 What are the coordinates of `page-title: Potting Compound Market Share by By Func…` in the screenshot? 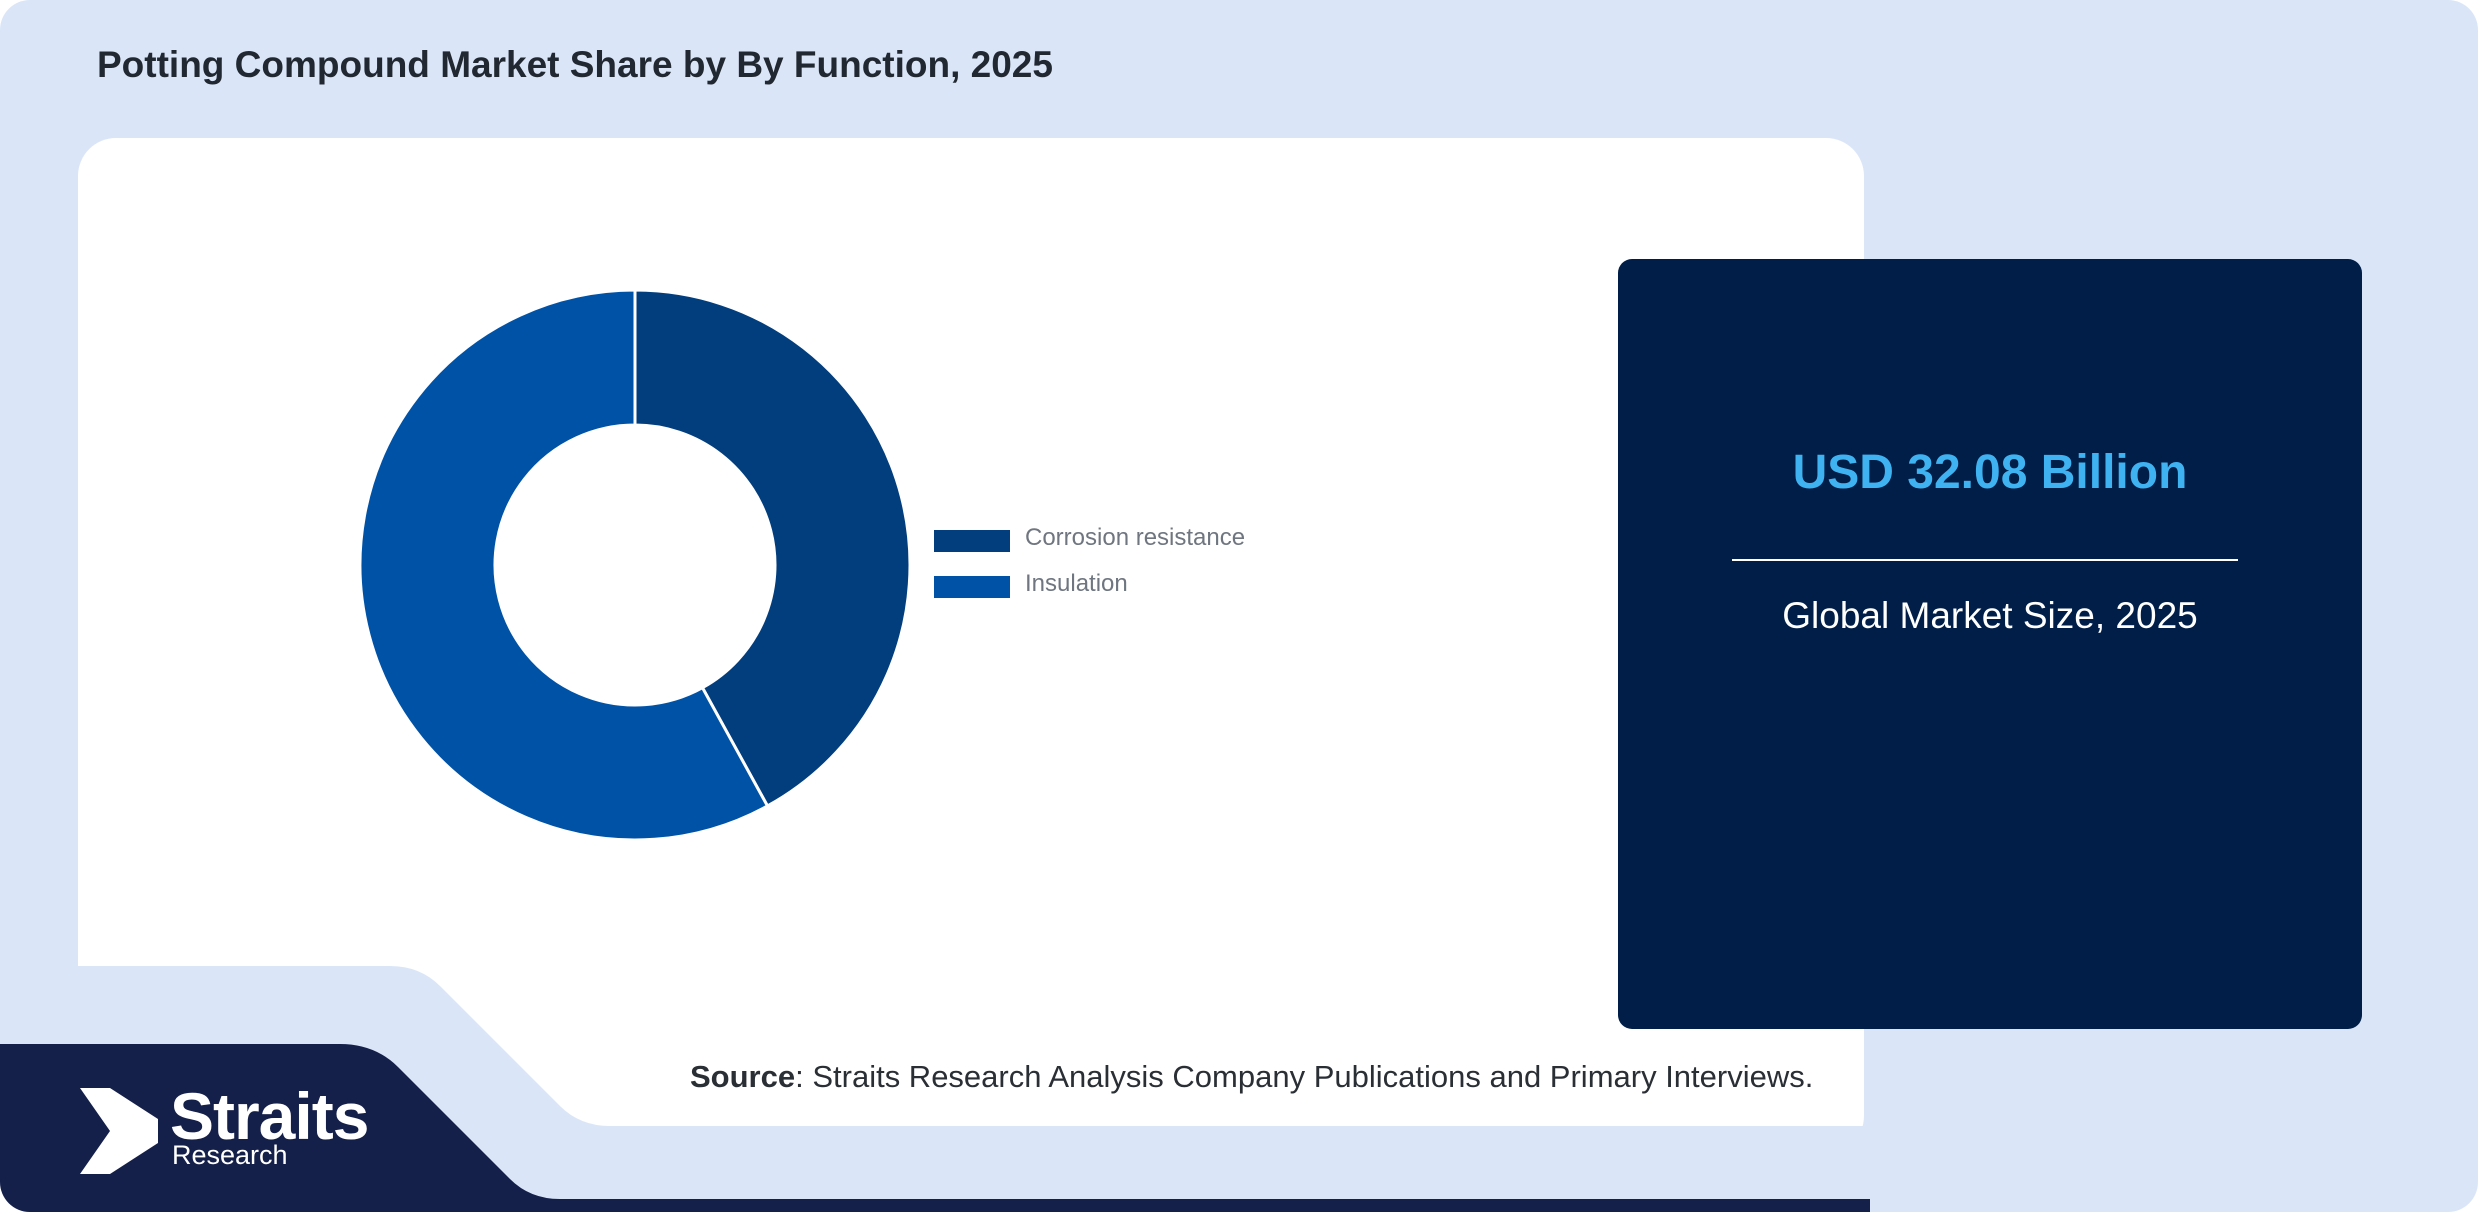 It's located at (575, 64).